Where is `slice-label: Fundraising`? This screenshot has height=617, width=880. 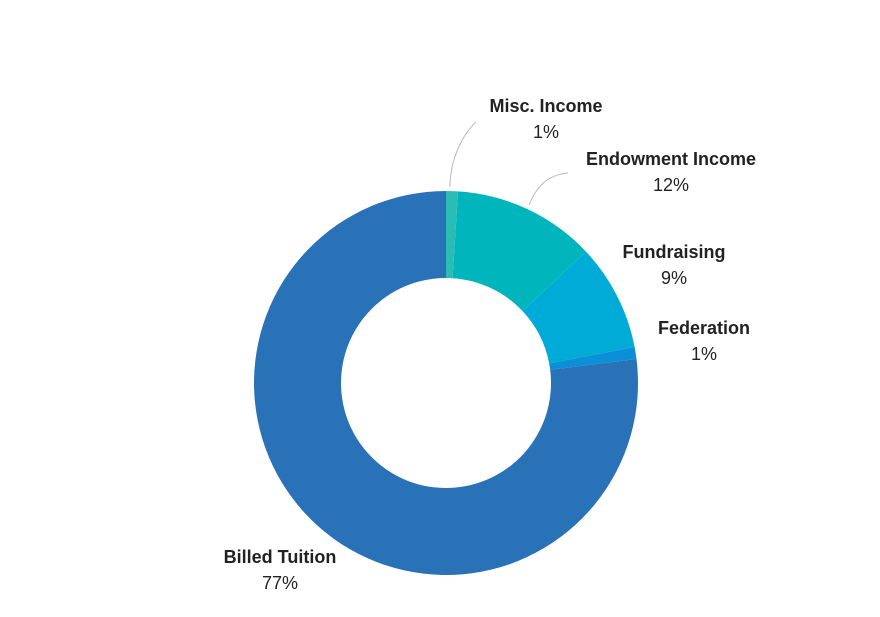 slice-label: Fundraising is located at coordinates (674, 252).